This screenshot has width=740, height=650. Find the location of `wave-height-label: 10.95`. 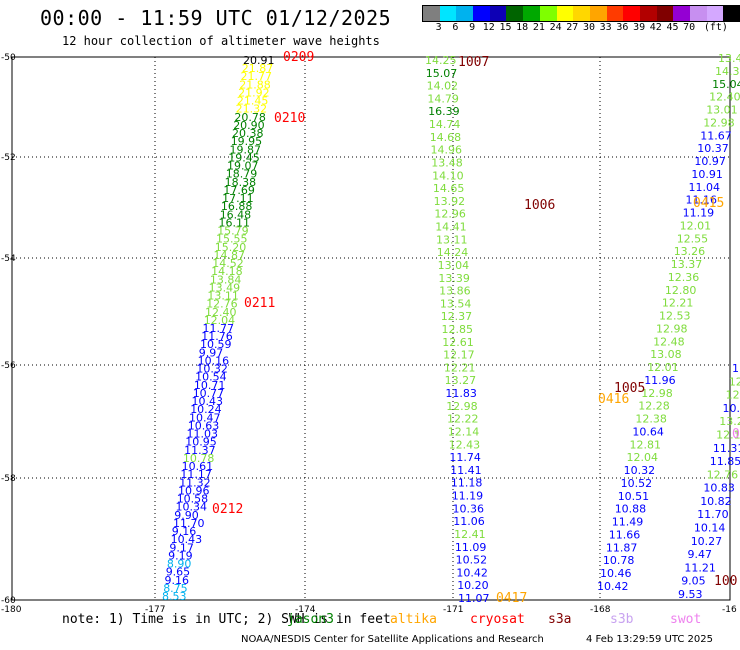

wave-height-label: 10.95 is located at coordinates (201, 442).